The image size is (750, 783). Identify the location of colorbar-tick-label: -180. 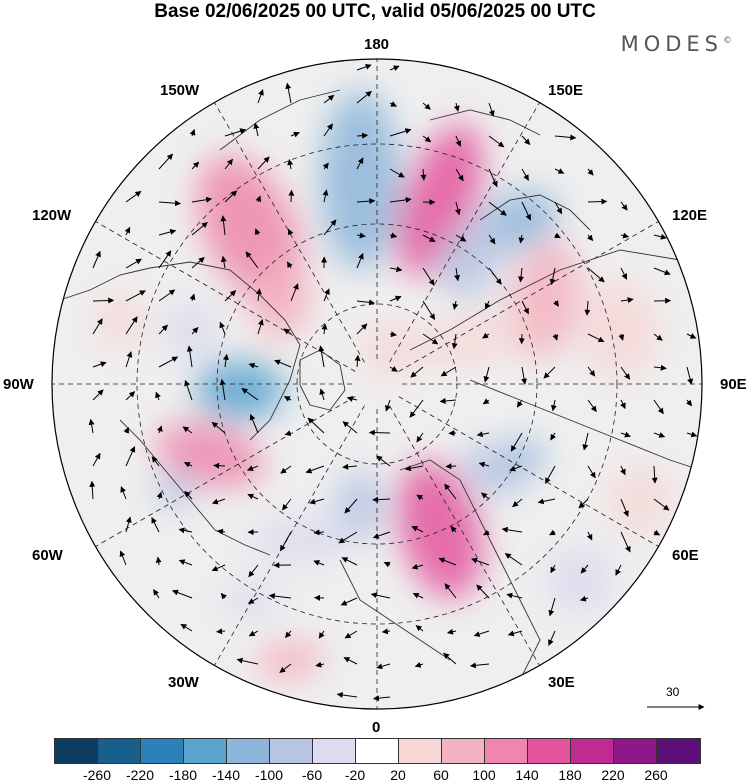
(183, 775).